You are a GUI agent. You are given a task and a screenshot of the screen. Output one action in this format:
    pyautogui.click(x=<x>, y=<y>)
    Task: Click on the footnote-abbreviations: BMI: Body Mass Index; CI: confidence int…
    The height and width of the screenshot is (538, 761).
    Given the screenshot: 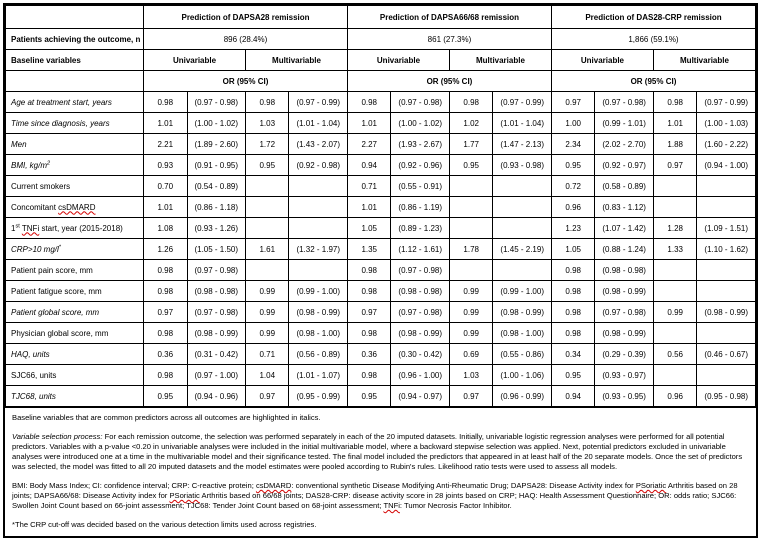 What is the action you would take?
    pyautogui.click(x=380, y=496)
    